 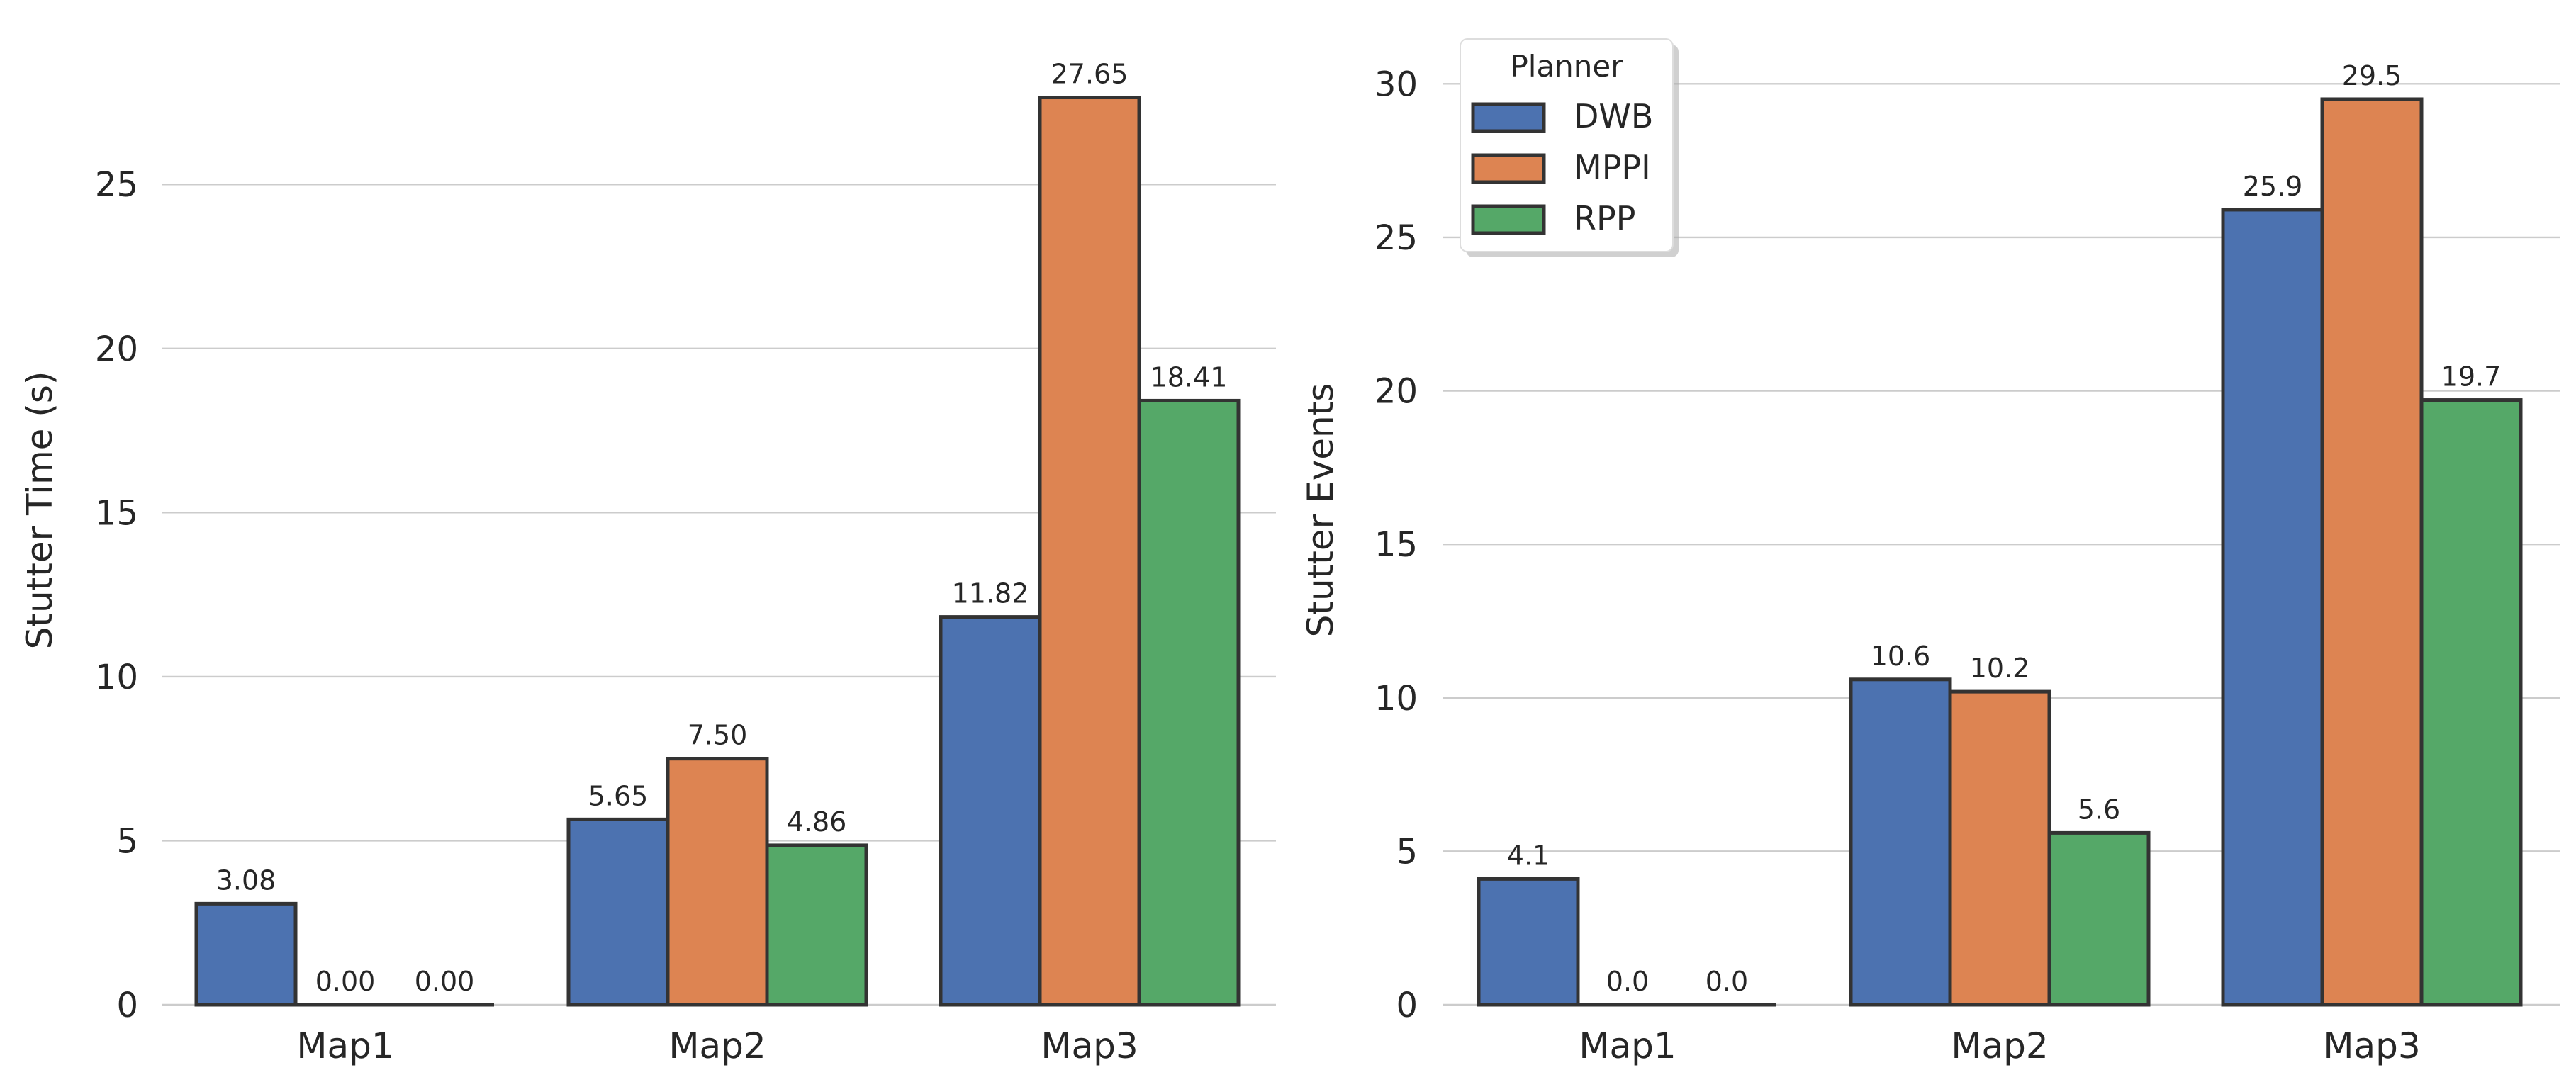 What do you see at coordinates (1189, 377) in the screenshot?
I see `data-label: 18.41` at bounding box center [1189, 377].